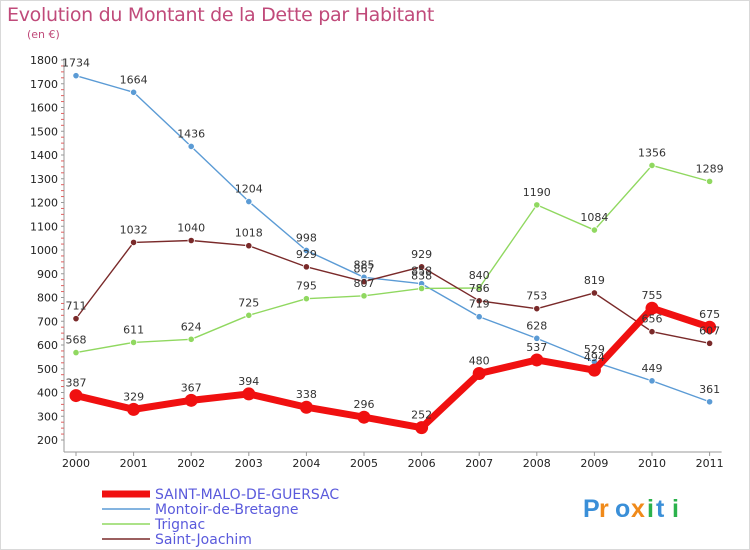 The width and height of the screenshot is (750, 550). What do you see at coordinates (422, 463) in the screenshot?
I see `x-tick-label: 2006` at bounding box center [422, 463].